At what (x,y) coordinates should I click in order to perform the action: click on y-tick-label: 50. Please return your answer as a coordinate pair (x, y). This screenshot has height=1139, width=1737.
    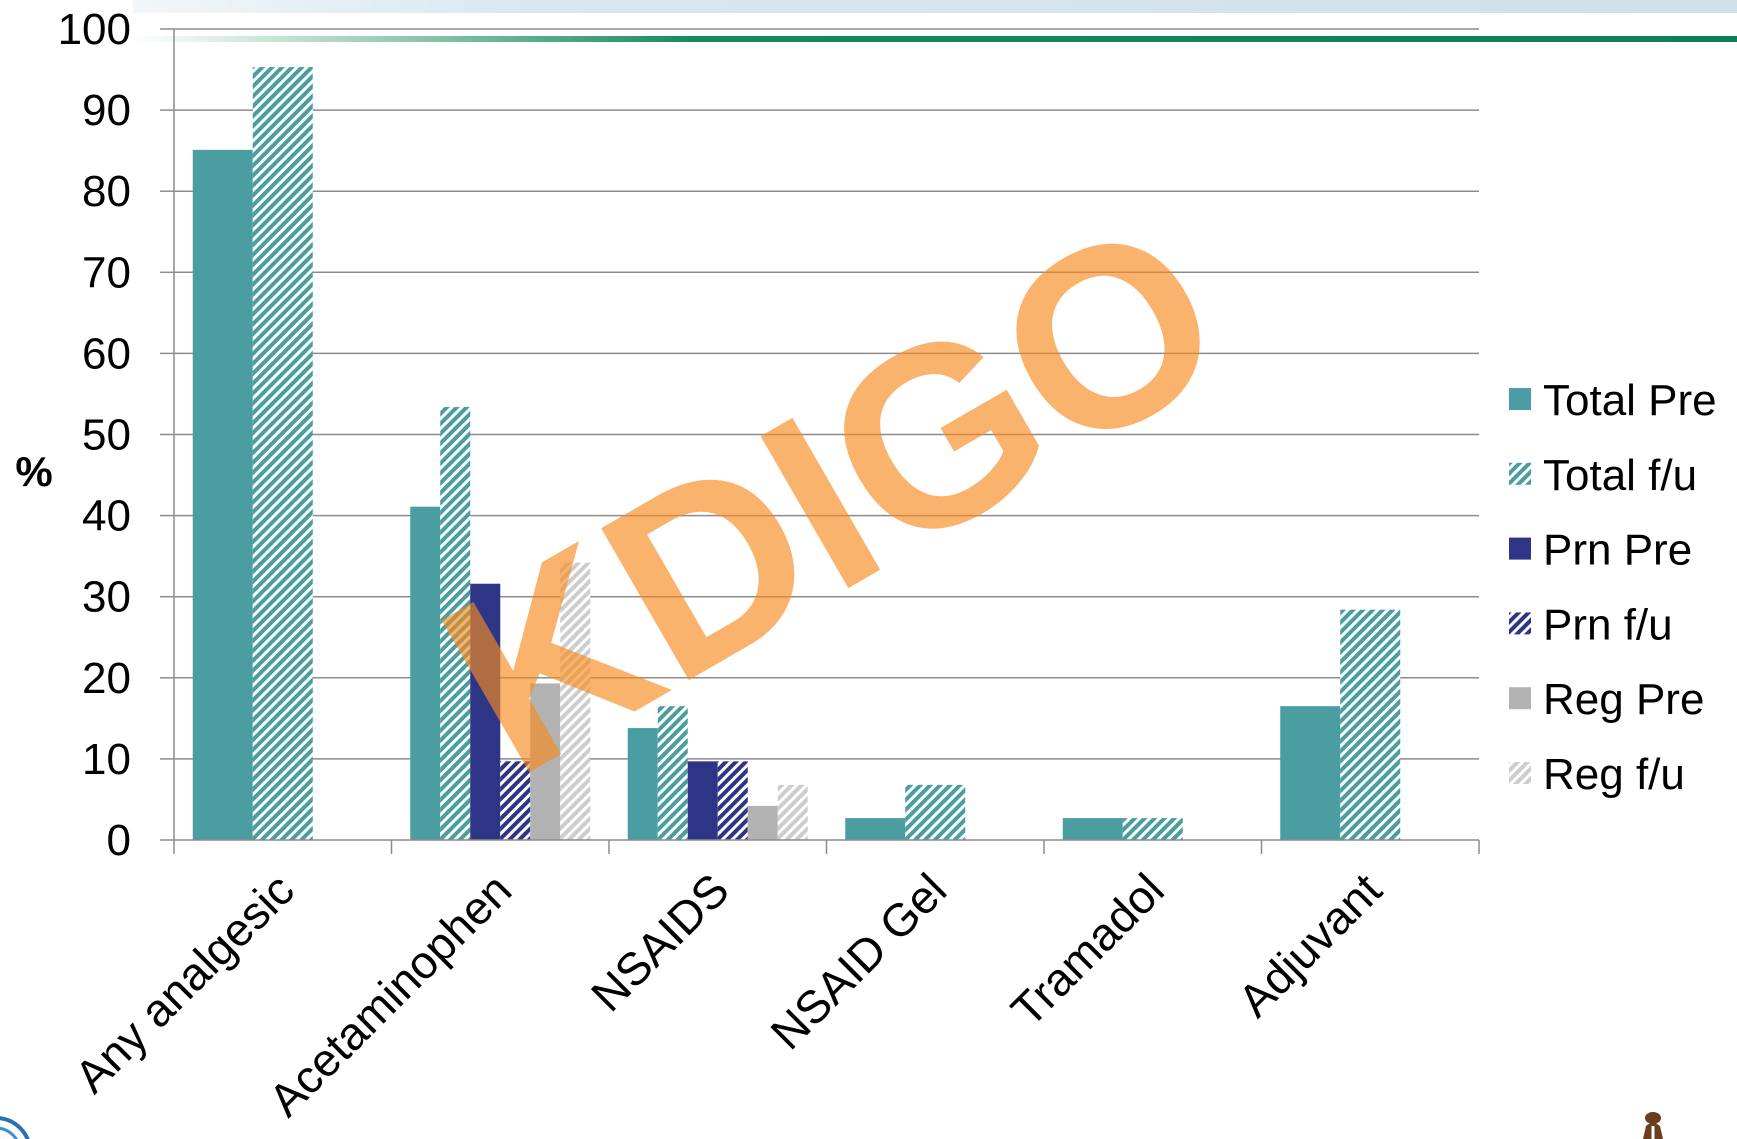
    Looking at the image, I should click on (106, 435).